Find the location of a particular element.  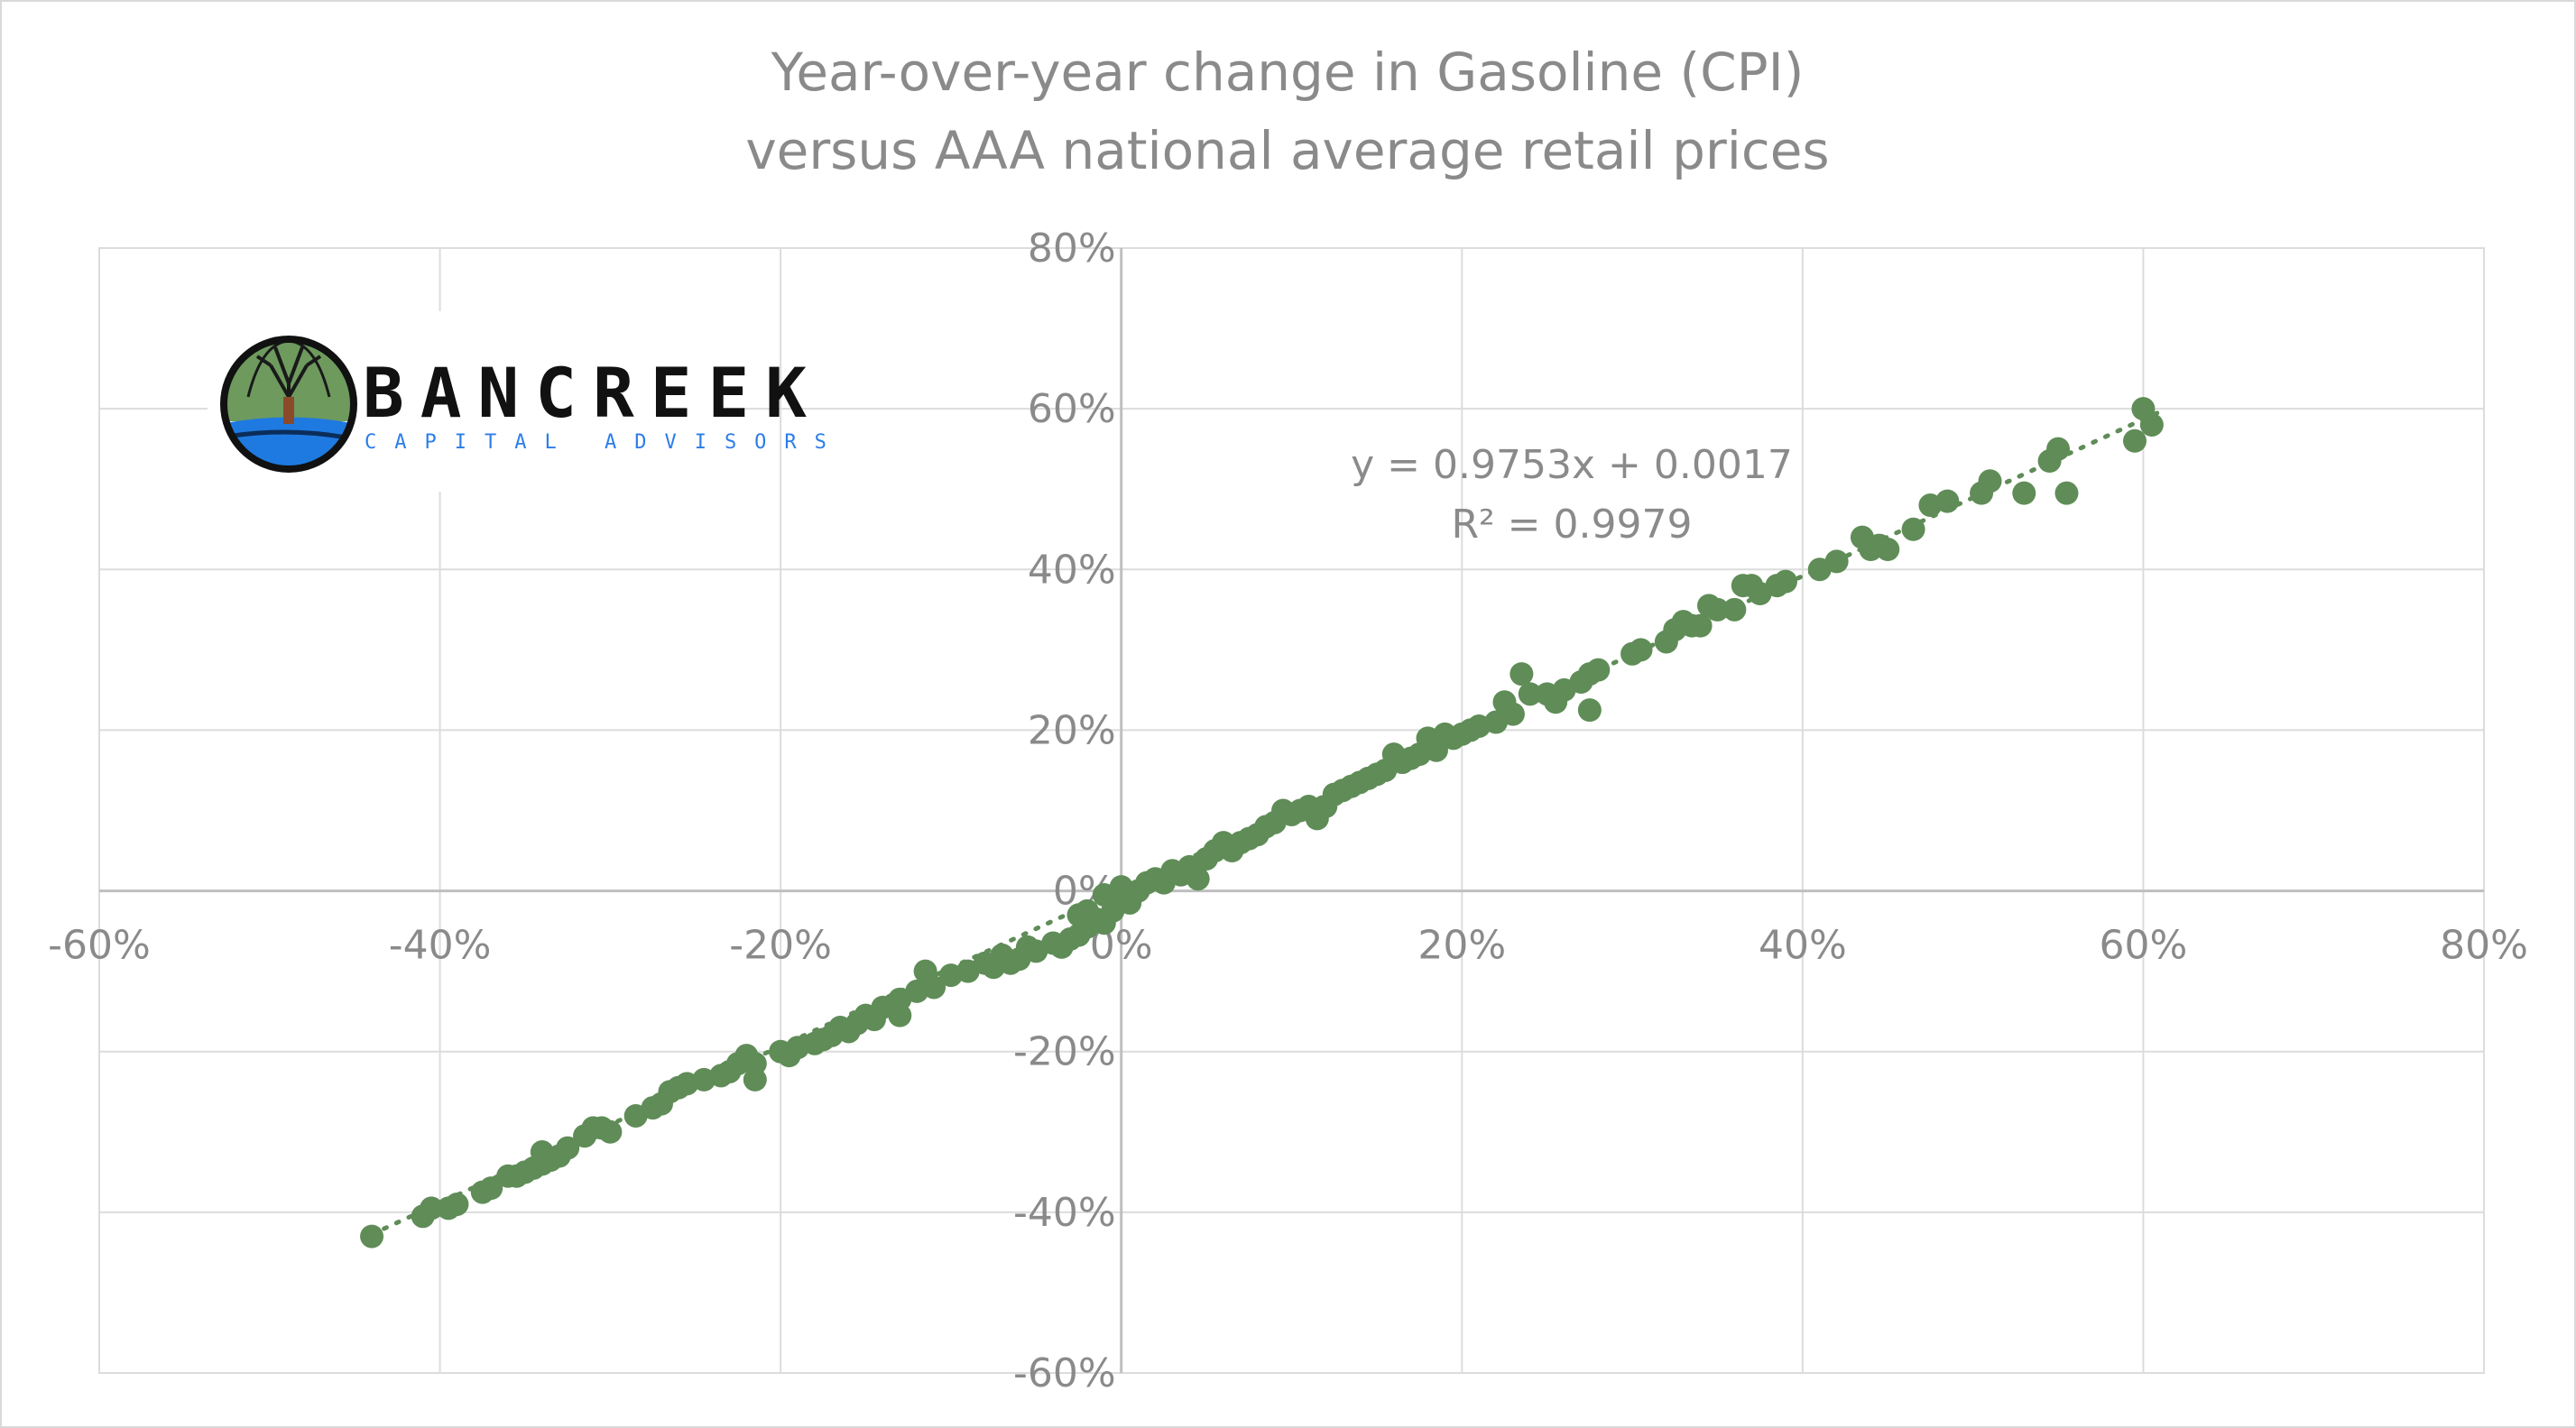

tree-emblem-icon is located at coordinates (288, 404).